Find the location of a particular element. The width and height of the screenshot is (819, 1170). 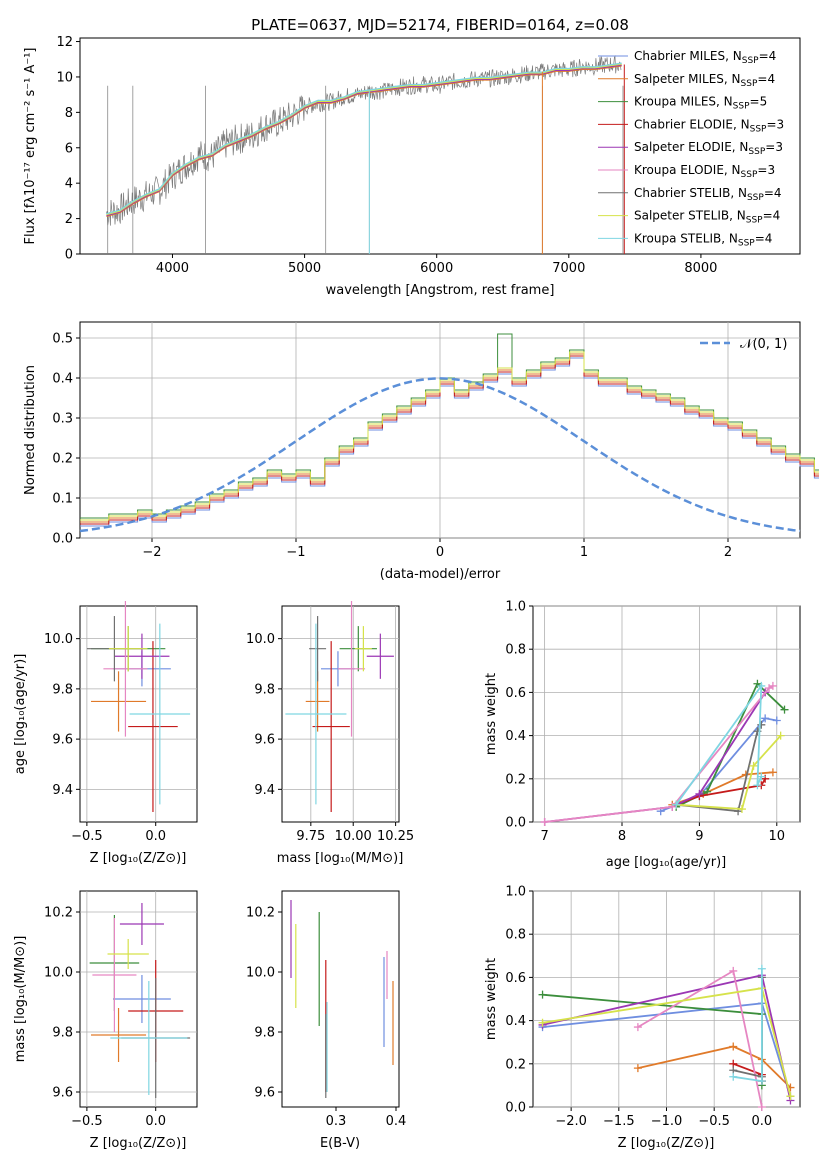

x-tick-label: 10.25 is located at coordinates (395, 836).